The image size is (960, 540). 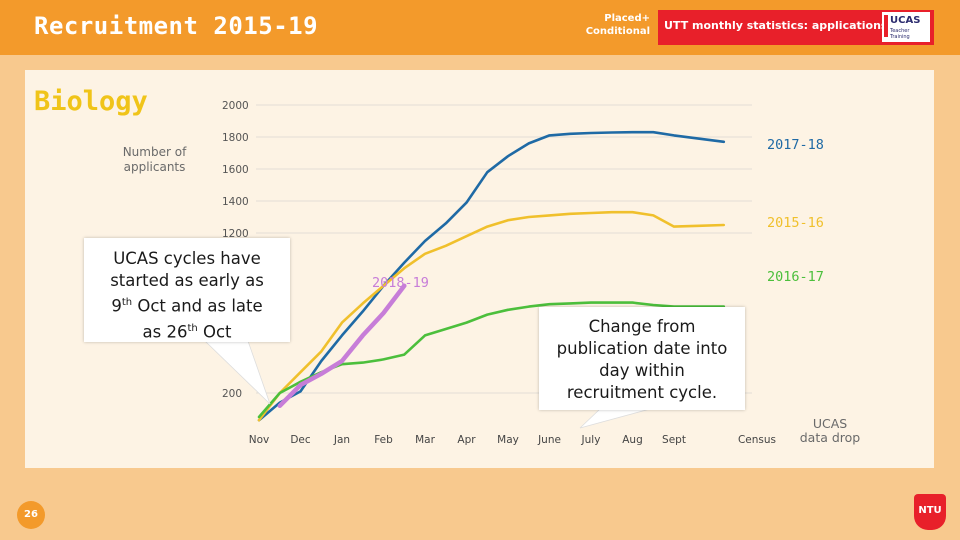 I want to click on callout-line-3-pre: 9, so click(x=116, y=306).